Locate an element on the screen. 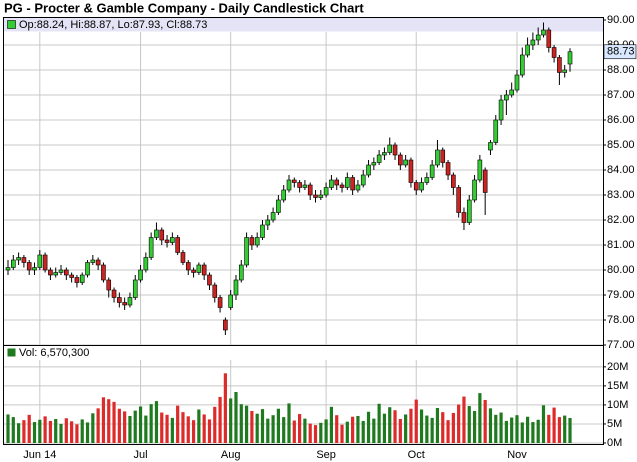  y-tick-label: 81.00 is located at coordinates (621, 245).